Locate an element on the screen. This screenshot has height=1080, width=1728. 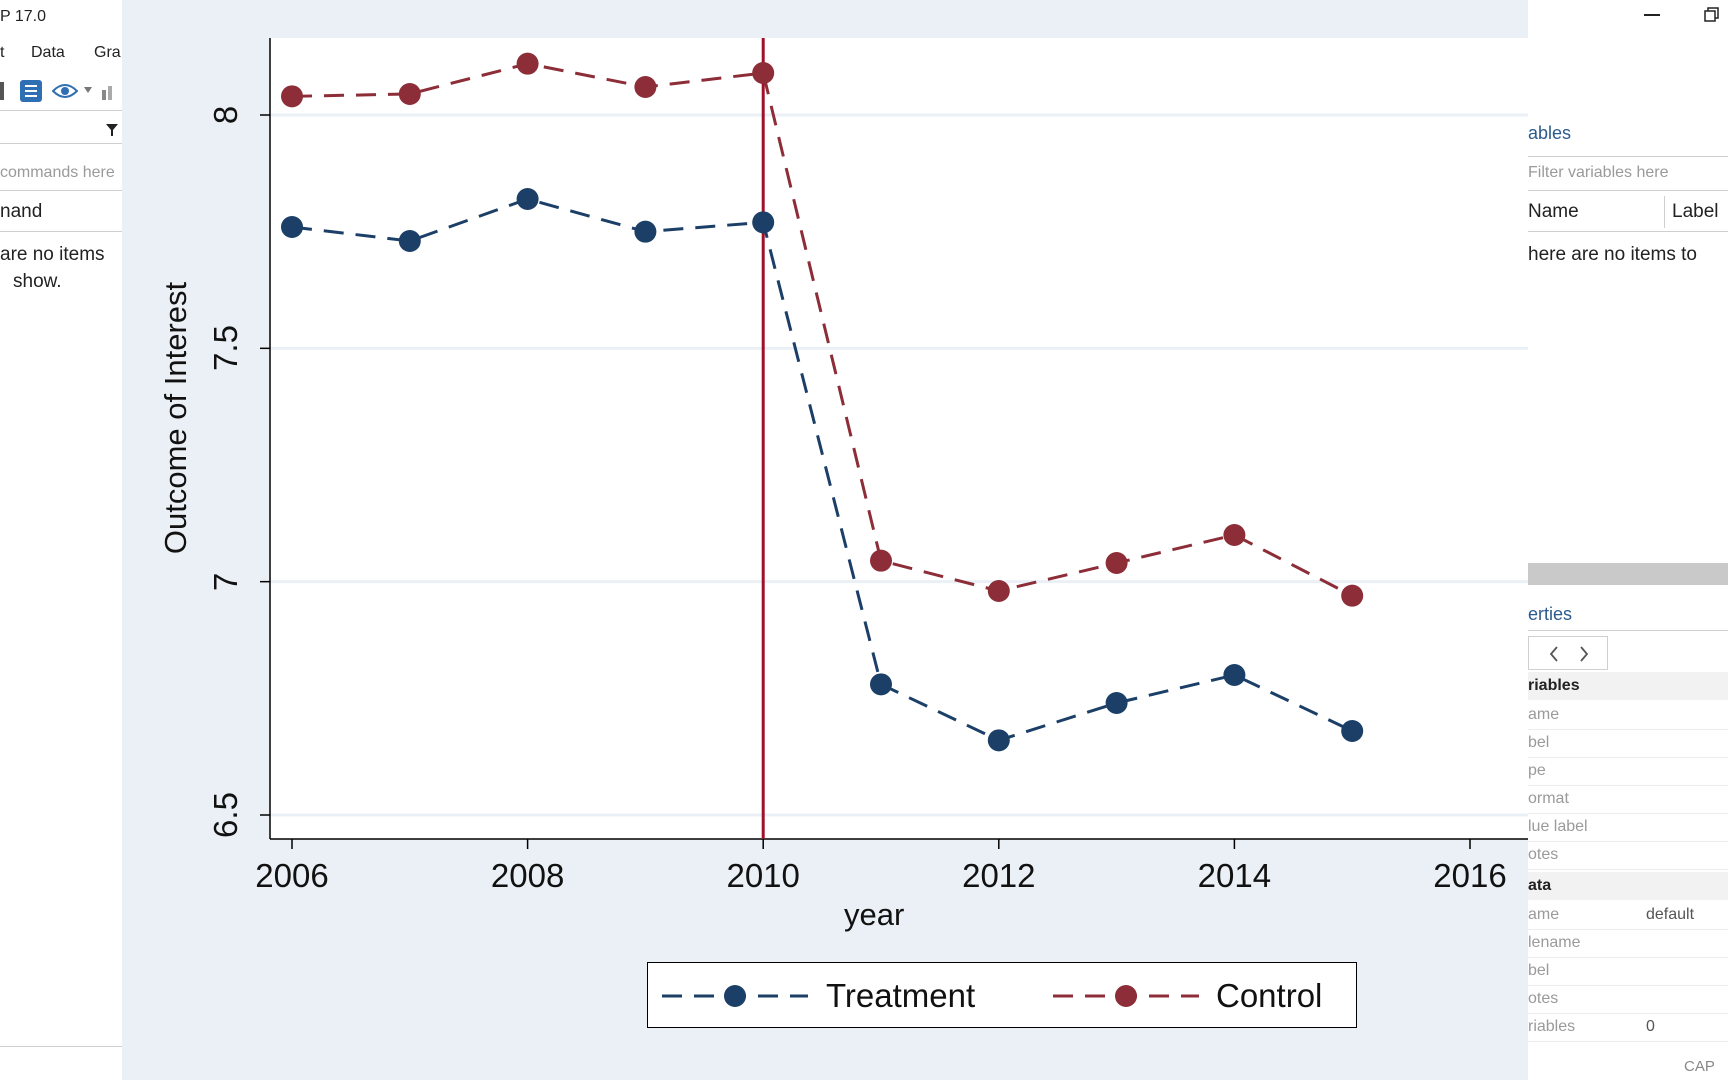
menu-item-data: Data is located at coordinates (48, 52).